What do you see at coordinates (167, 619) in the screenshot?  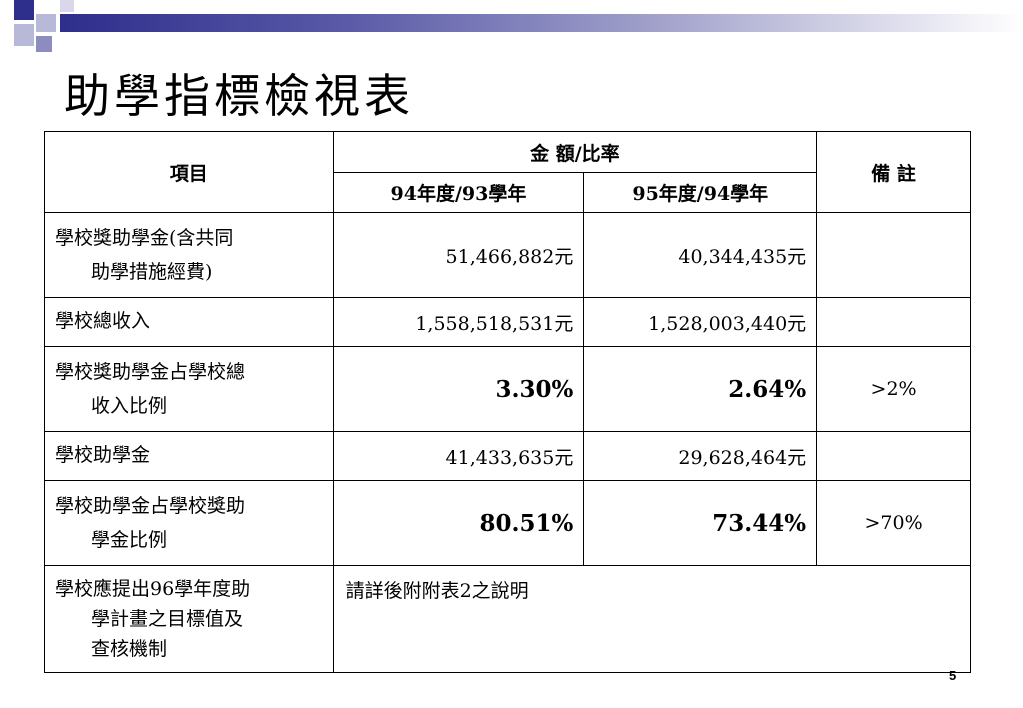 I see `item-line: 學計畫之目標值及` at bounding box center [167, 619].